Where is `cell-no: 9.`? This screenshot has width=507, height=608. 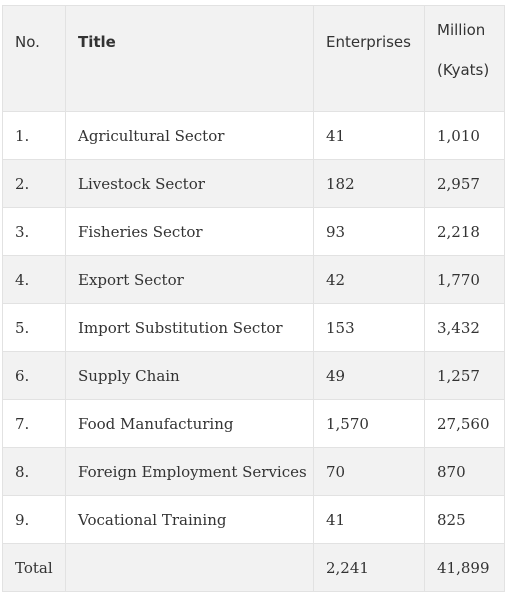 cell-no: 9. is located at coordinates (34, 519).